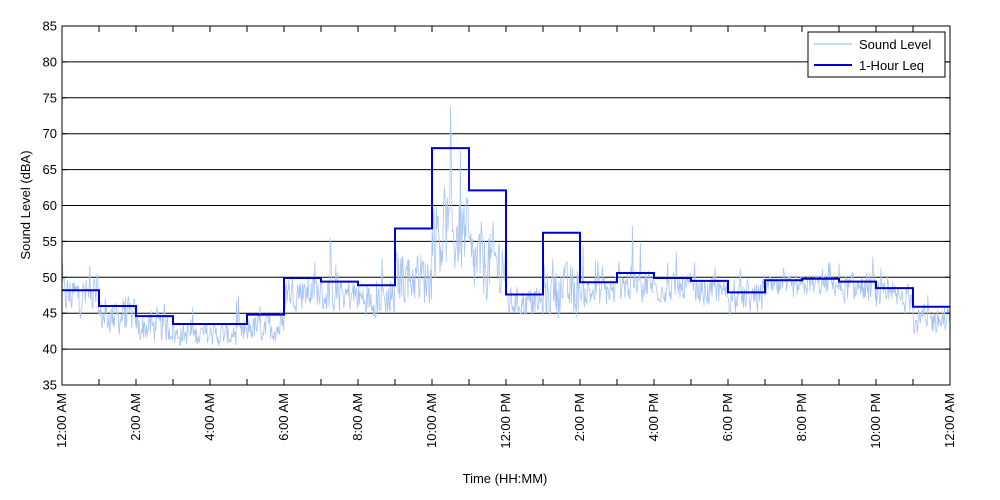 The image size is (1000, 500). What do you see at coordinates (283, 417) in the screenshot?
I see `x-tick-label-3: 6:00 AM` at bounding box center [283, 417].